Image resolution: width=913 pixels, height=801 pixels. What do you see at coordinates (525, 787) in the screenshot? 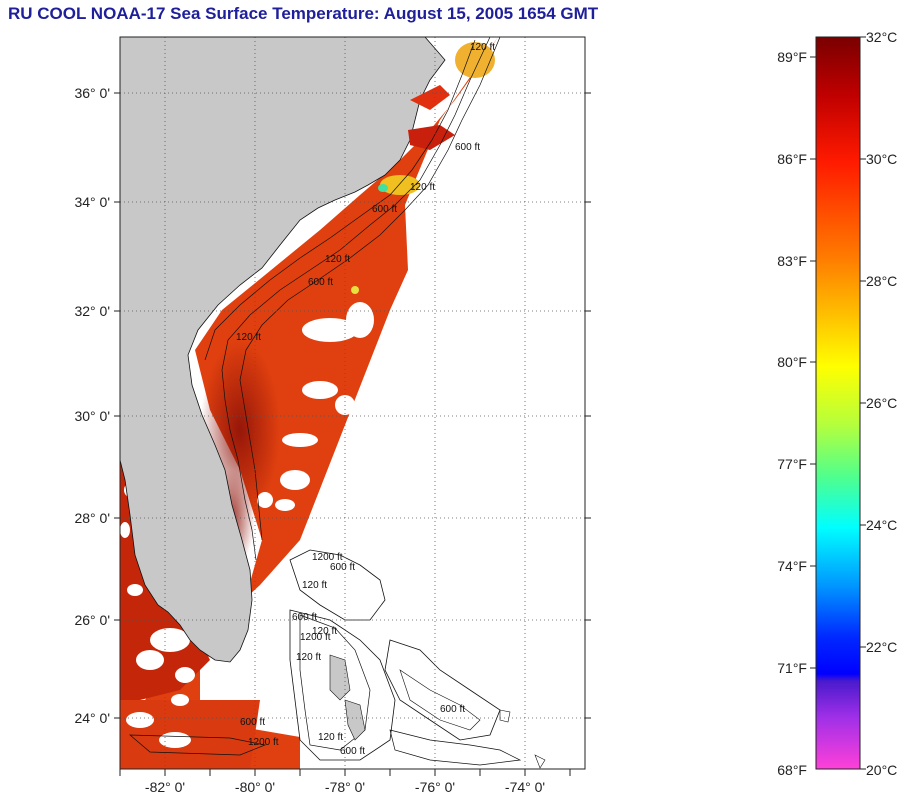
I see `lon-label: -74° 0'` at bounding box center [525, 787].